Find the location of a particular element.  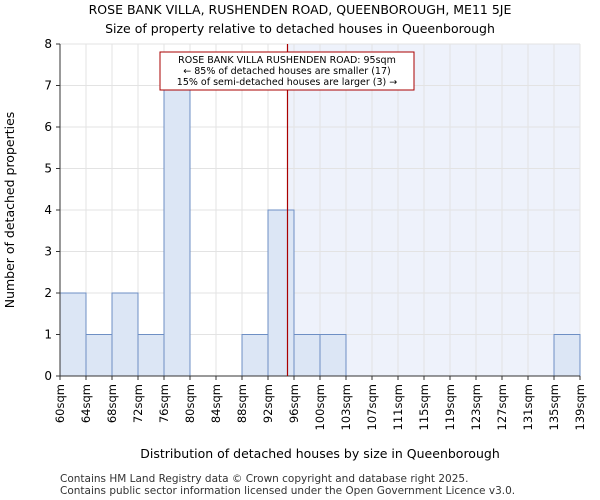

y-tick-label: 3 is located at coordinates (48, 252).